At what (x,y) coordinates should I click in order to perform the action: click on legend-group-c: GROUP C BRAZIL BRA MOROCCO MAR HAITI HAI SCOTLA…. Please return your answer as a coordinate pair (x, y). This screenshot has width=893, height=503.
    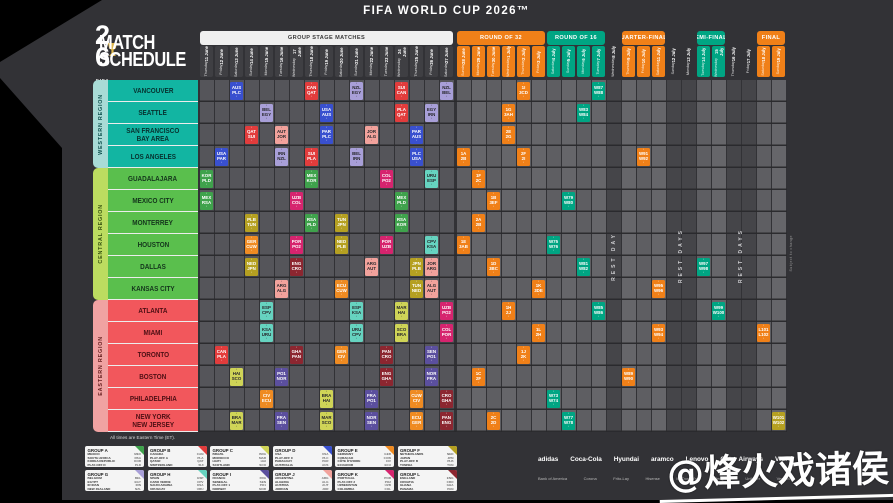
    Looking at the image, I should click on (239, 456).